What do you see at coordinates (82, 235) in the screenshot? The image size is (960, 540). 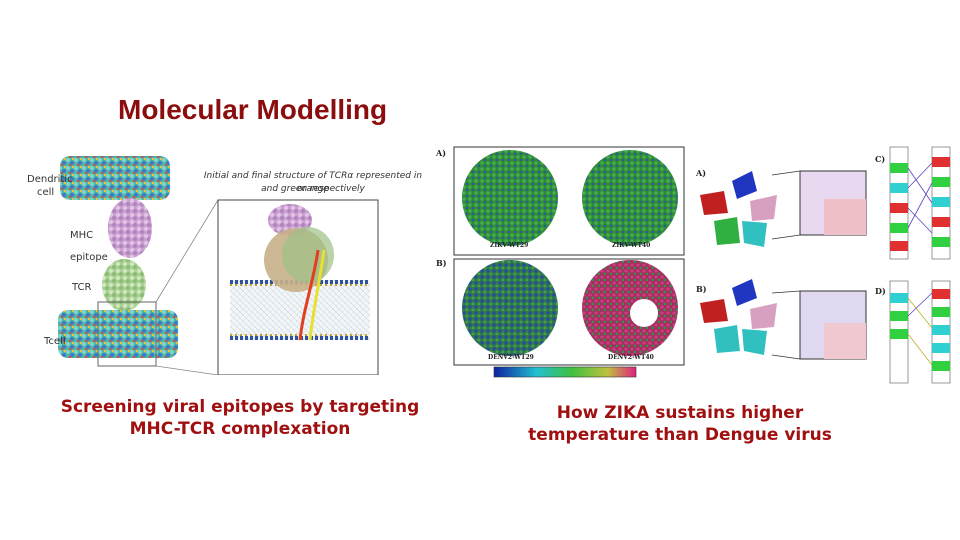 I see `label-mhc: MHC` at bounding box center [82, 235].